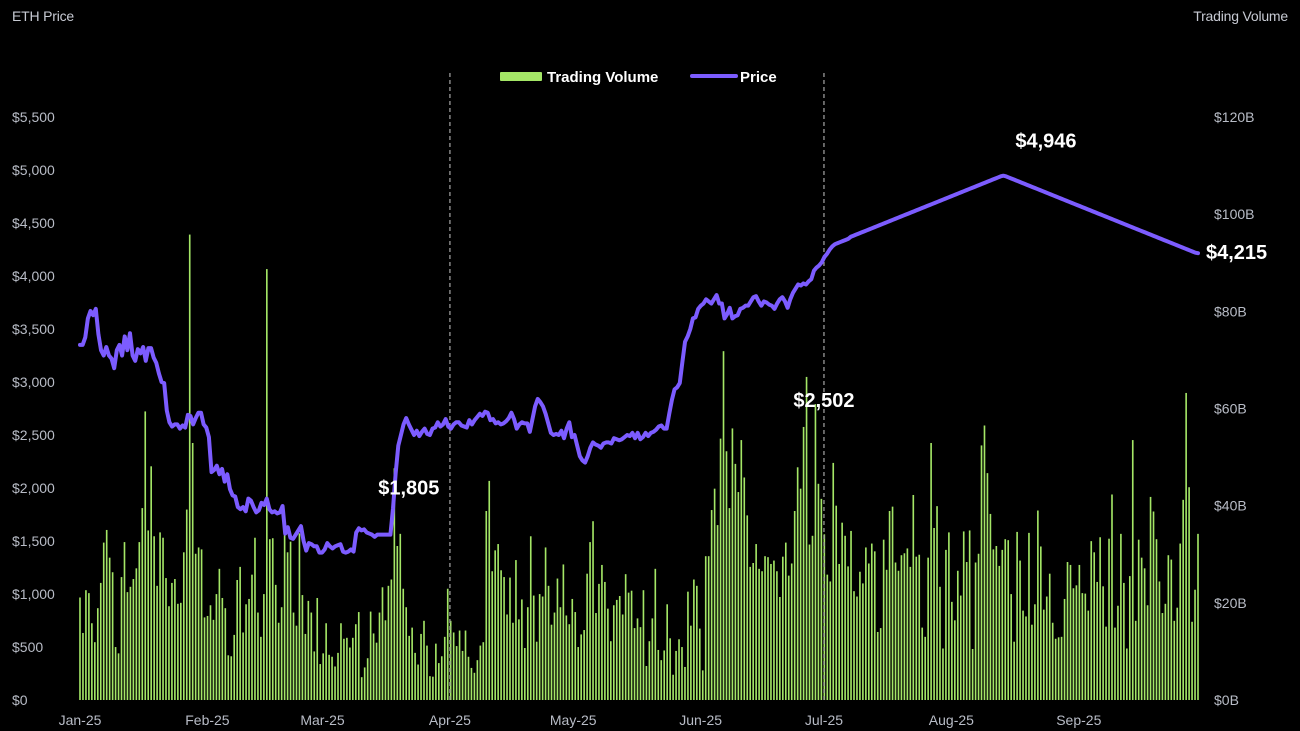 This screenshot has height=731, width=1300. Describe the element at coordinates (823, 401) in the screenshot. I see `price-annotation: $2,502` at that location.